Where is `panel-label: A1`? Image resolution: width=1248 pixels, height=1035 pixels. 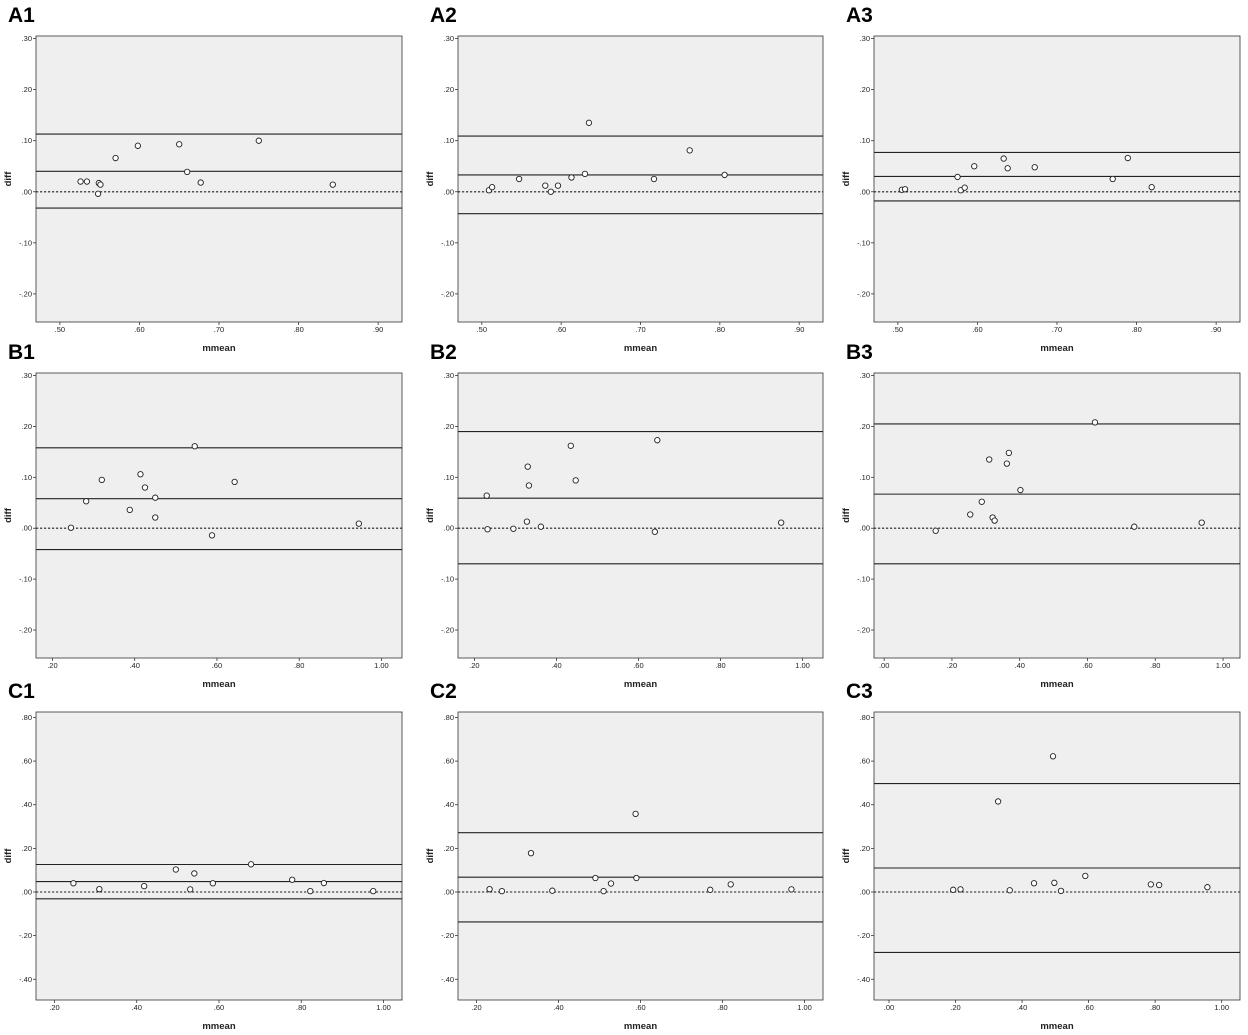 panel-label: A1 is located at coordinates (21, 15).